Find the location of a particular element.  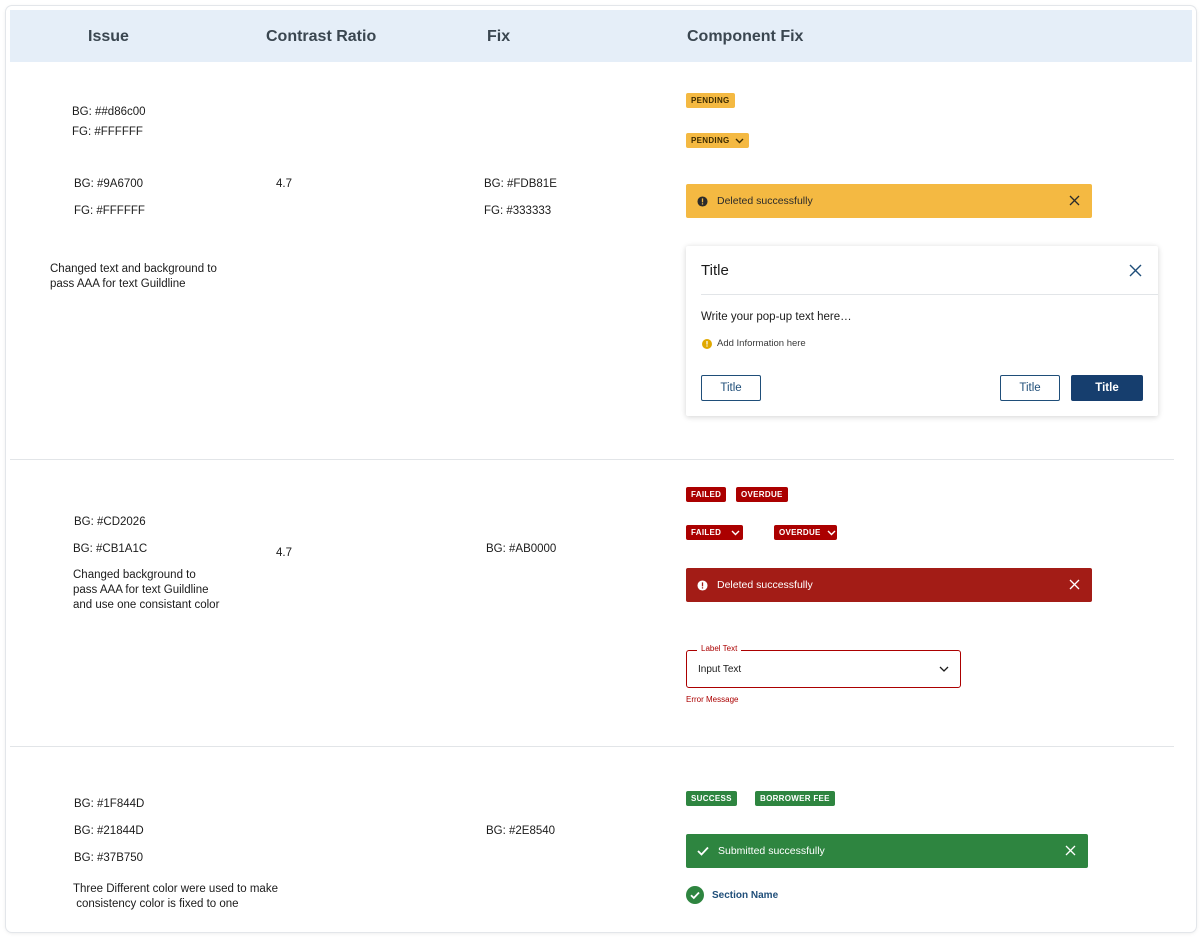

status-dropdown-failed: FAILED is located at coordinates (714, 532).